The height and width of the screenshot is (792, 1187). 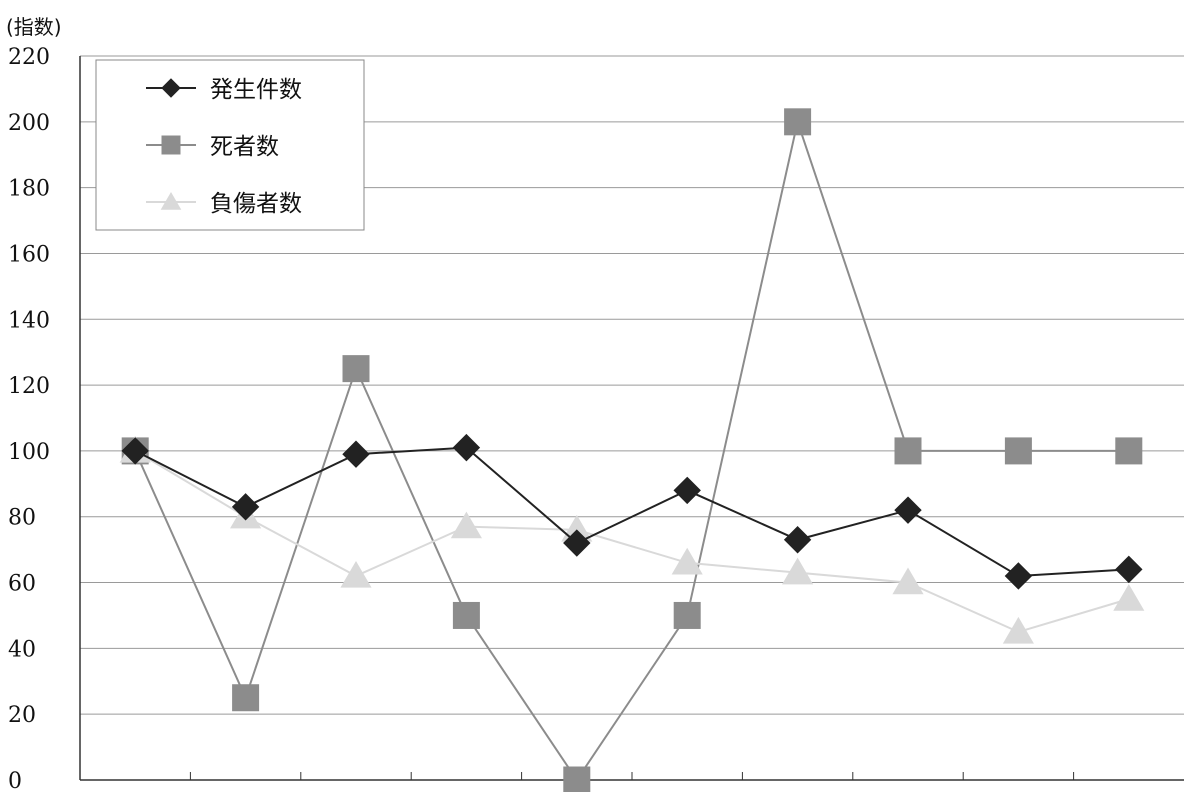 What do you see at coordinates (244, 147) in the screenshot?
I see `legend-label: 死者数` at bounding box center [244, 147].